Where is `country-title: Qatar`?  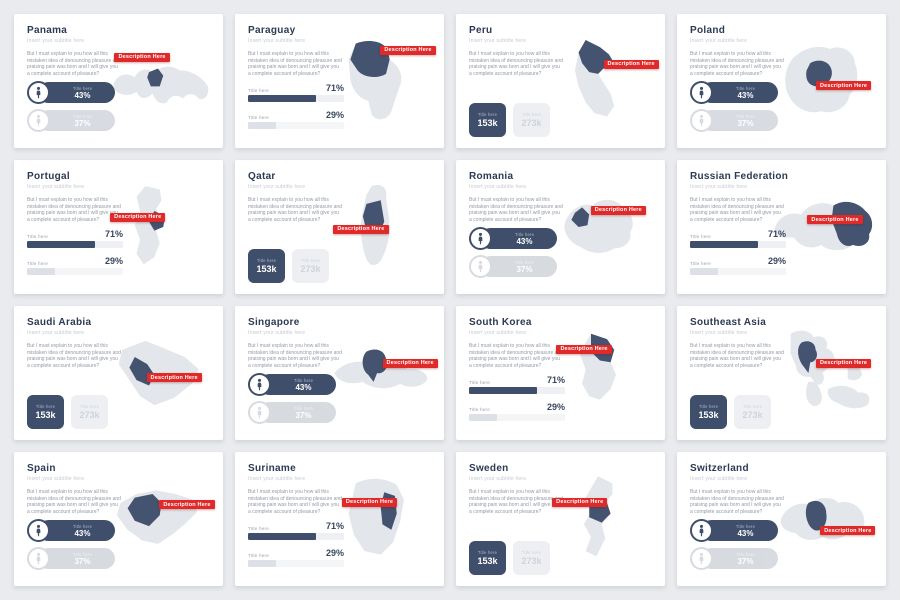
country-title: Qatar is located at coordinates (262, 176).